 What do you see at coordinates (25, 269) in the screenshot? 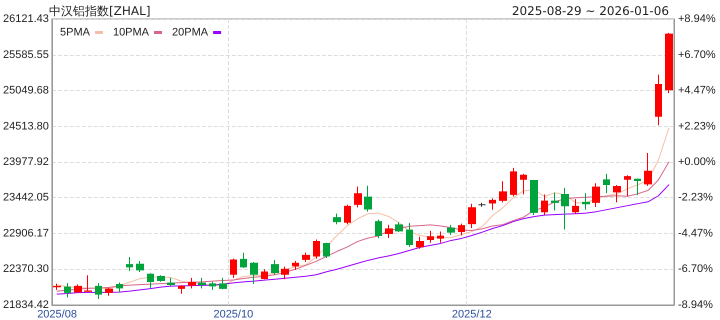
I see `y-tick-label: 22370.30` at bounding box center [25, 269].